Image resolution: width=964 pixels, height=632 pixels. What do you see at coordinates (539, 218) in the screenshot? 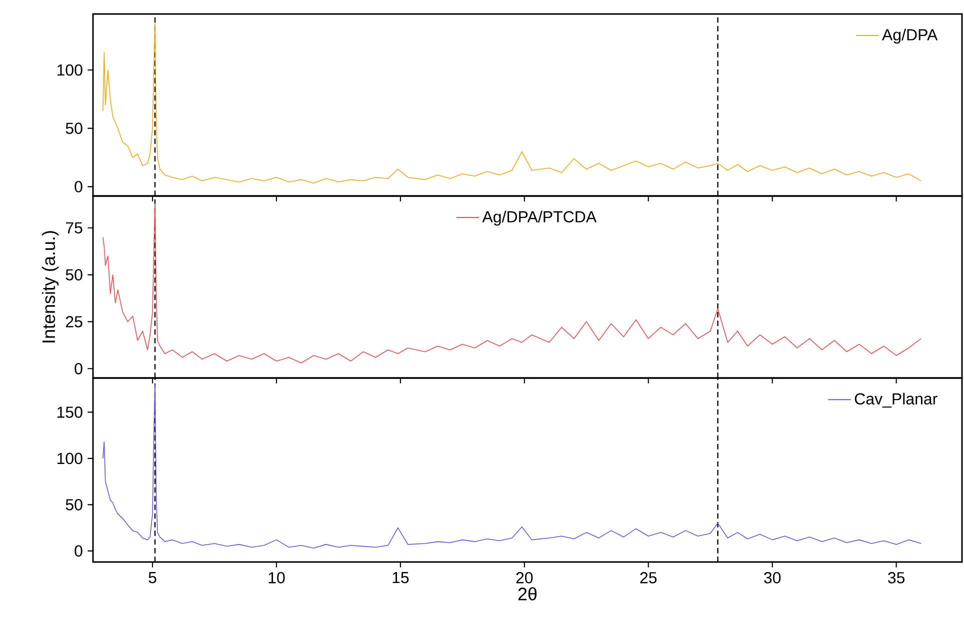
I see `legend-label: Ag/DPA/PTCDA` at bounding box center [539, 218].